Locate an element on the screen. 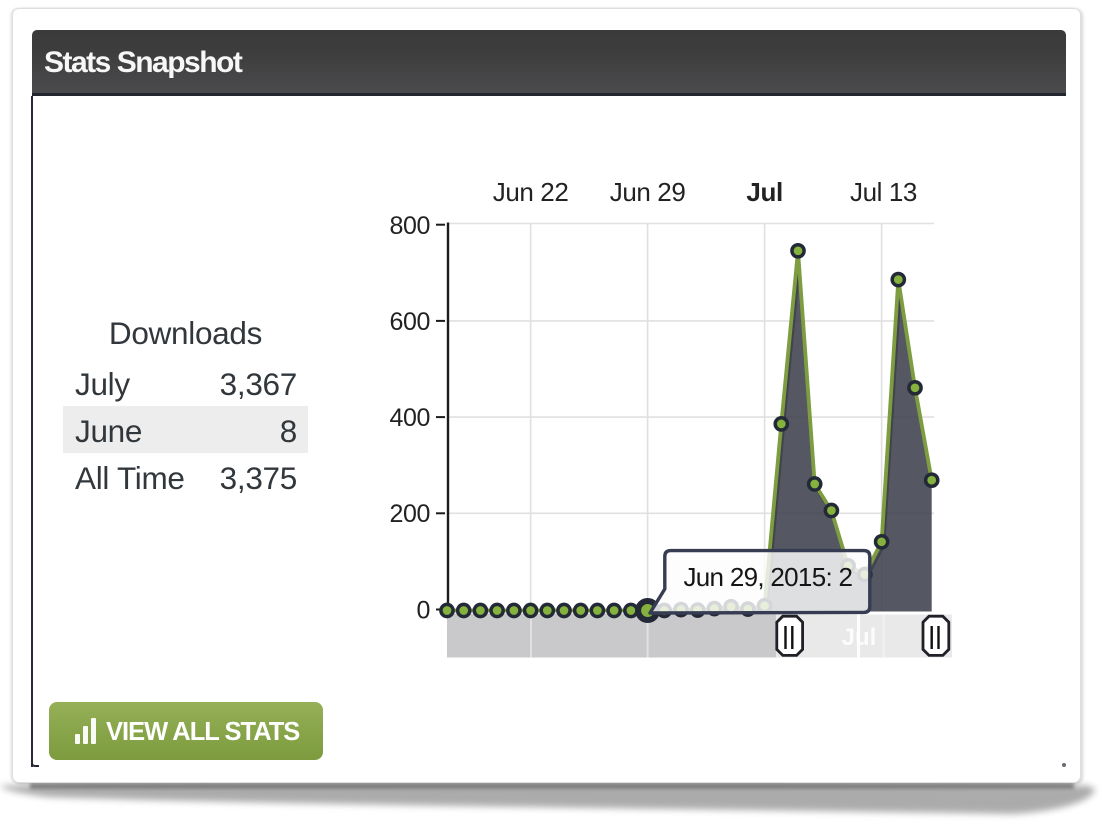  svg-text: 200 is located at coordinates (409, 514).